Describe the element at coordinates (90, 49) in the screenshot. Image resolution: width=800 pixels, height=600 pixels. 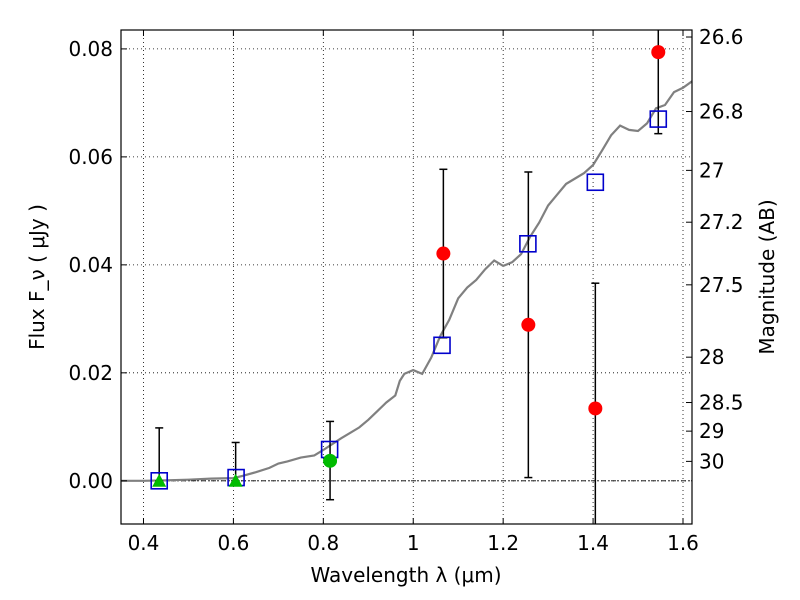
I see `y-tick-label: 0.08` at that location.